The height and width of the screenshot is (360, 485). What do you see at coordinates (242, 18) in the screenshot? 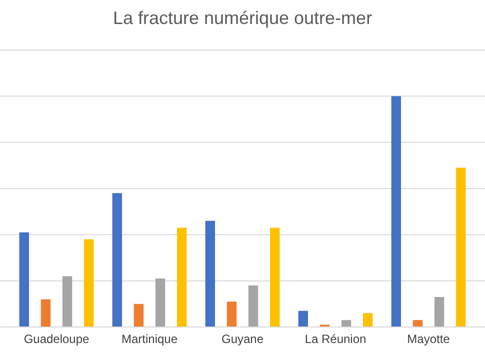
I see `chart-title: La fracture numérique outre-mer` at bounding box center [242, 18].